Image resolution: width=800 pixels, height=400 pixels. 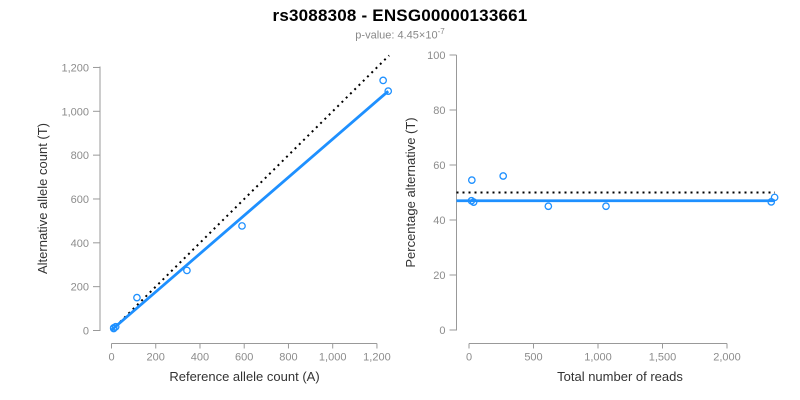 I want to click on y-tick-label: 200, so click(x=80, y=288).